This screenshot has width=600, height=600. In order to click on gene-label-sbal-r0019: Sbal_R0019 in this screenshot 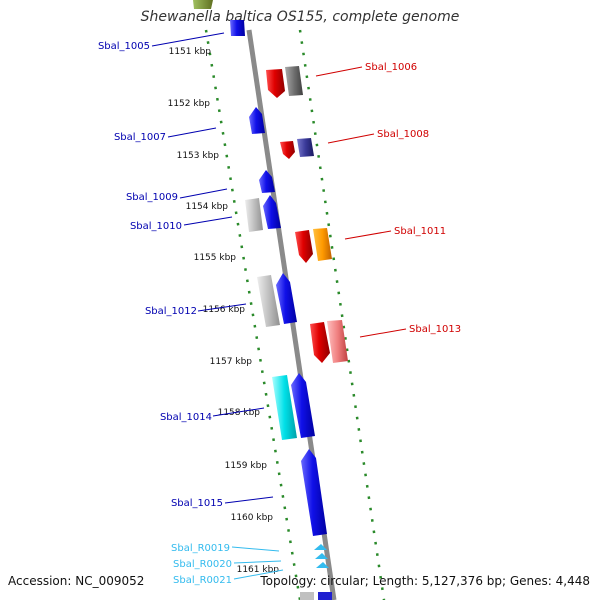, I will do `click(200, 548)`.